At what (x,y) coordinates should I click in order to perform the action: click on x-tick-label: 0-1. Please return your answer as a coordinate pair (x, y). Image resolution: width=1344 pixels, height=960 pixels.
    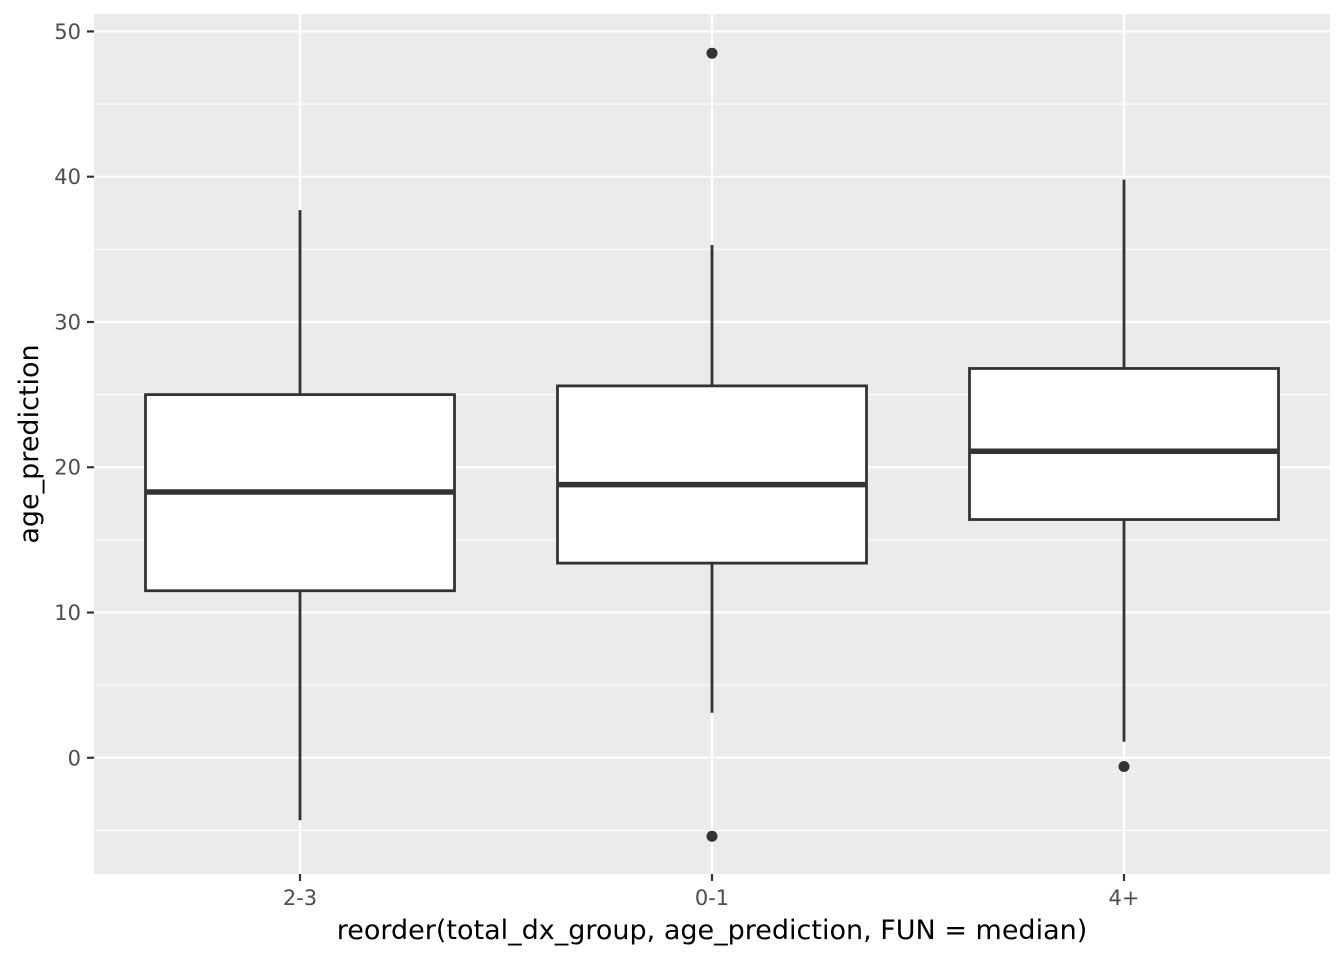
    Looking at the image, I should click on (712, 898).